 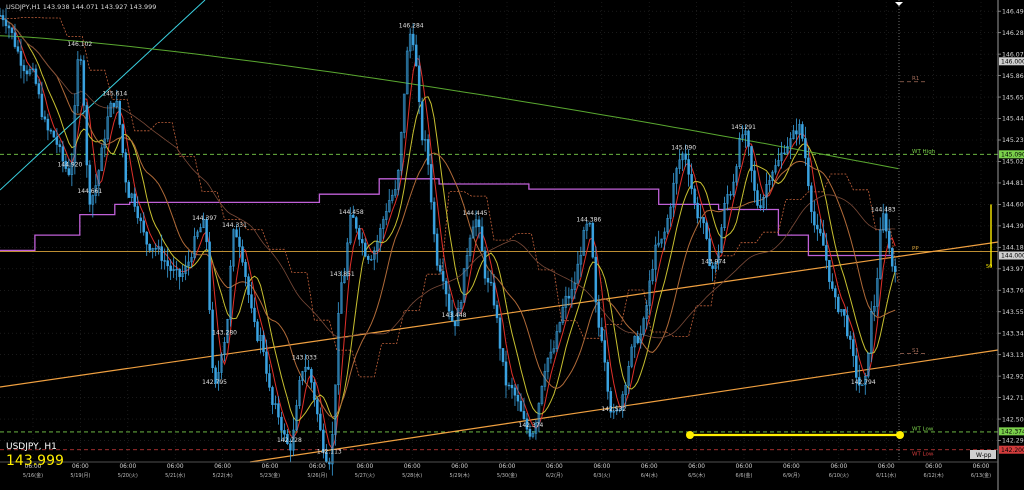 I want to click on price-tick-label: 145.440, so click(x=1013, y=119).